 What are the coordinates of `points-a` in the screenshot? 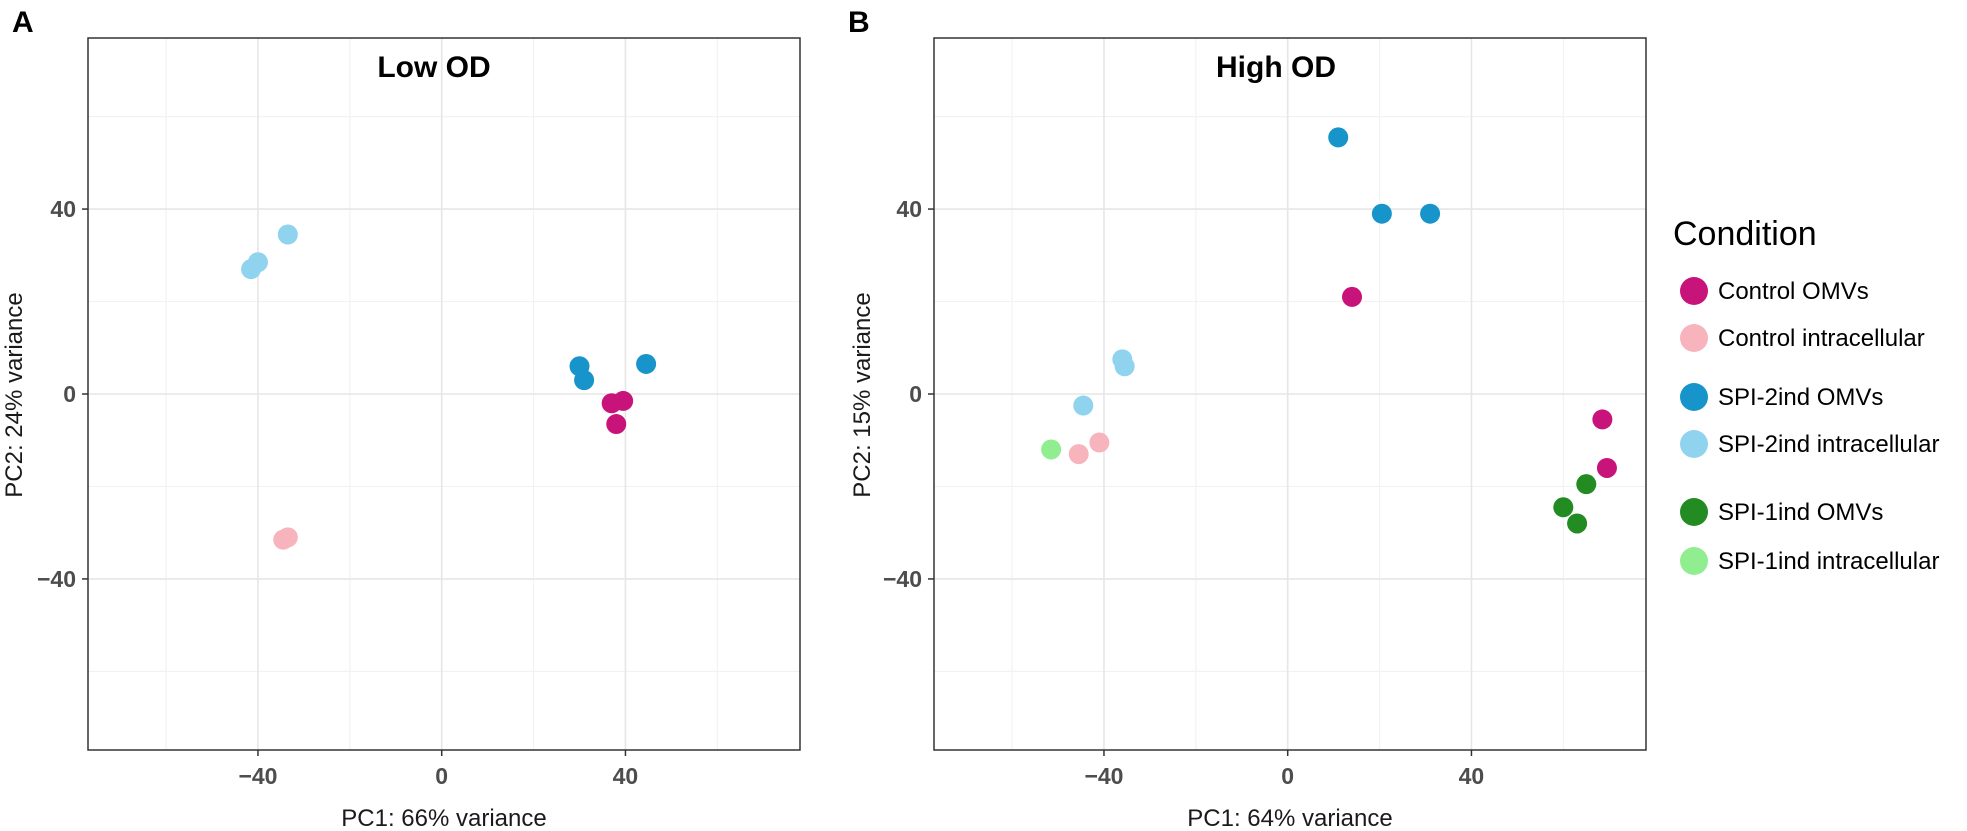 It's located at (449, 387).